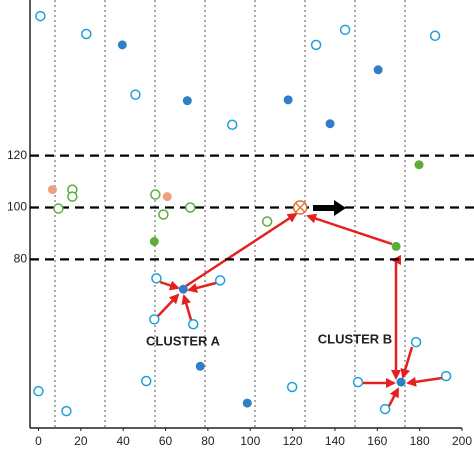  What do you see at coordinates (17, 207) in the screenshot?
I see `y-tick-label: 100` at bounding box center [17, 207].